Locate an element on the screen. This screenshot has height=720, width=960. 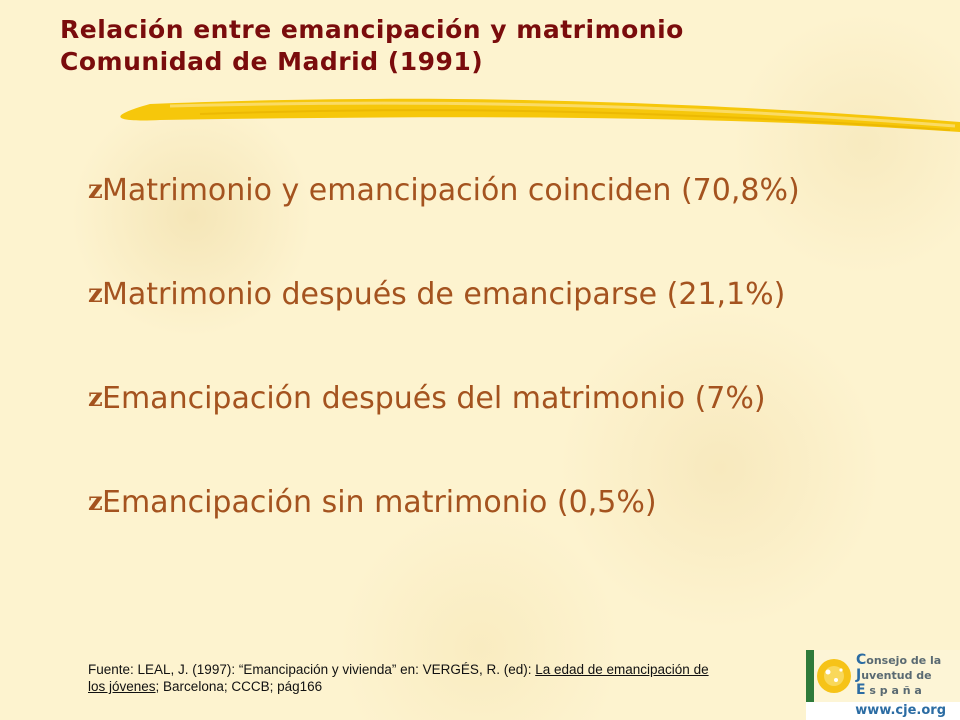
logo-text: Consejo de la Juventud de E s p a ñ a is located at coordinates (908, 675).